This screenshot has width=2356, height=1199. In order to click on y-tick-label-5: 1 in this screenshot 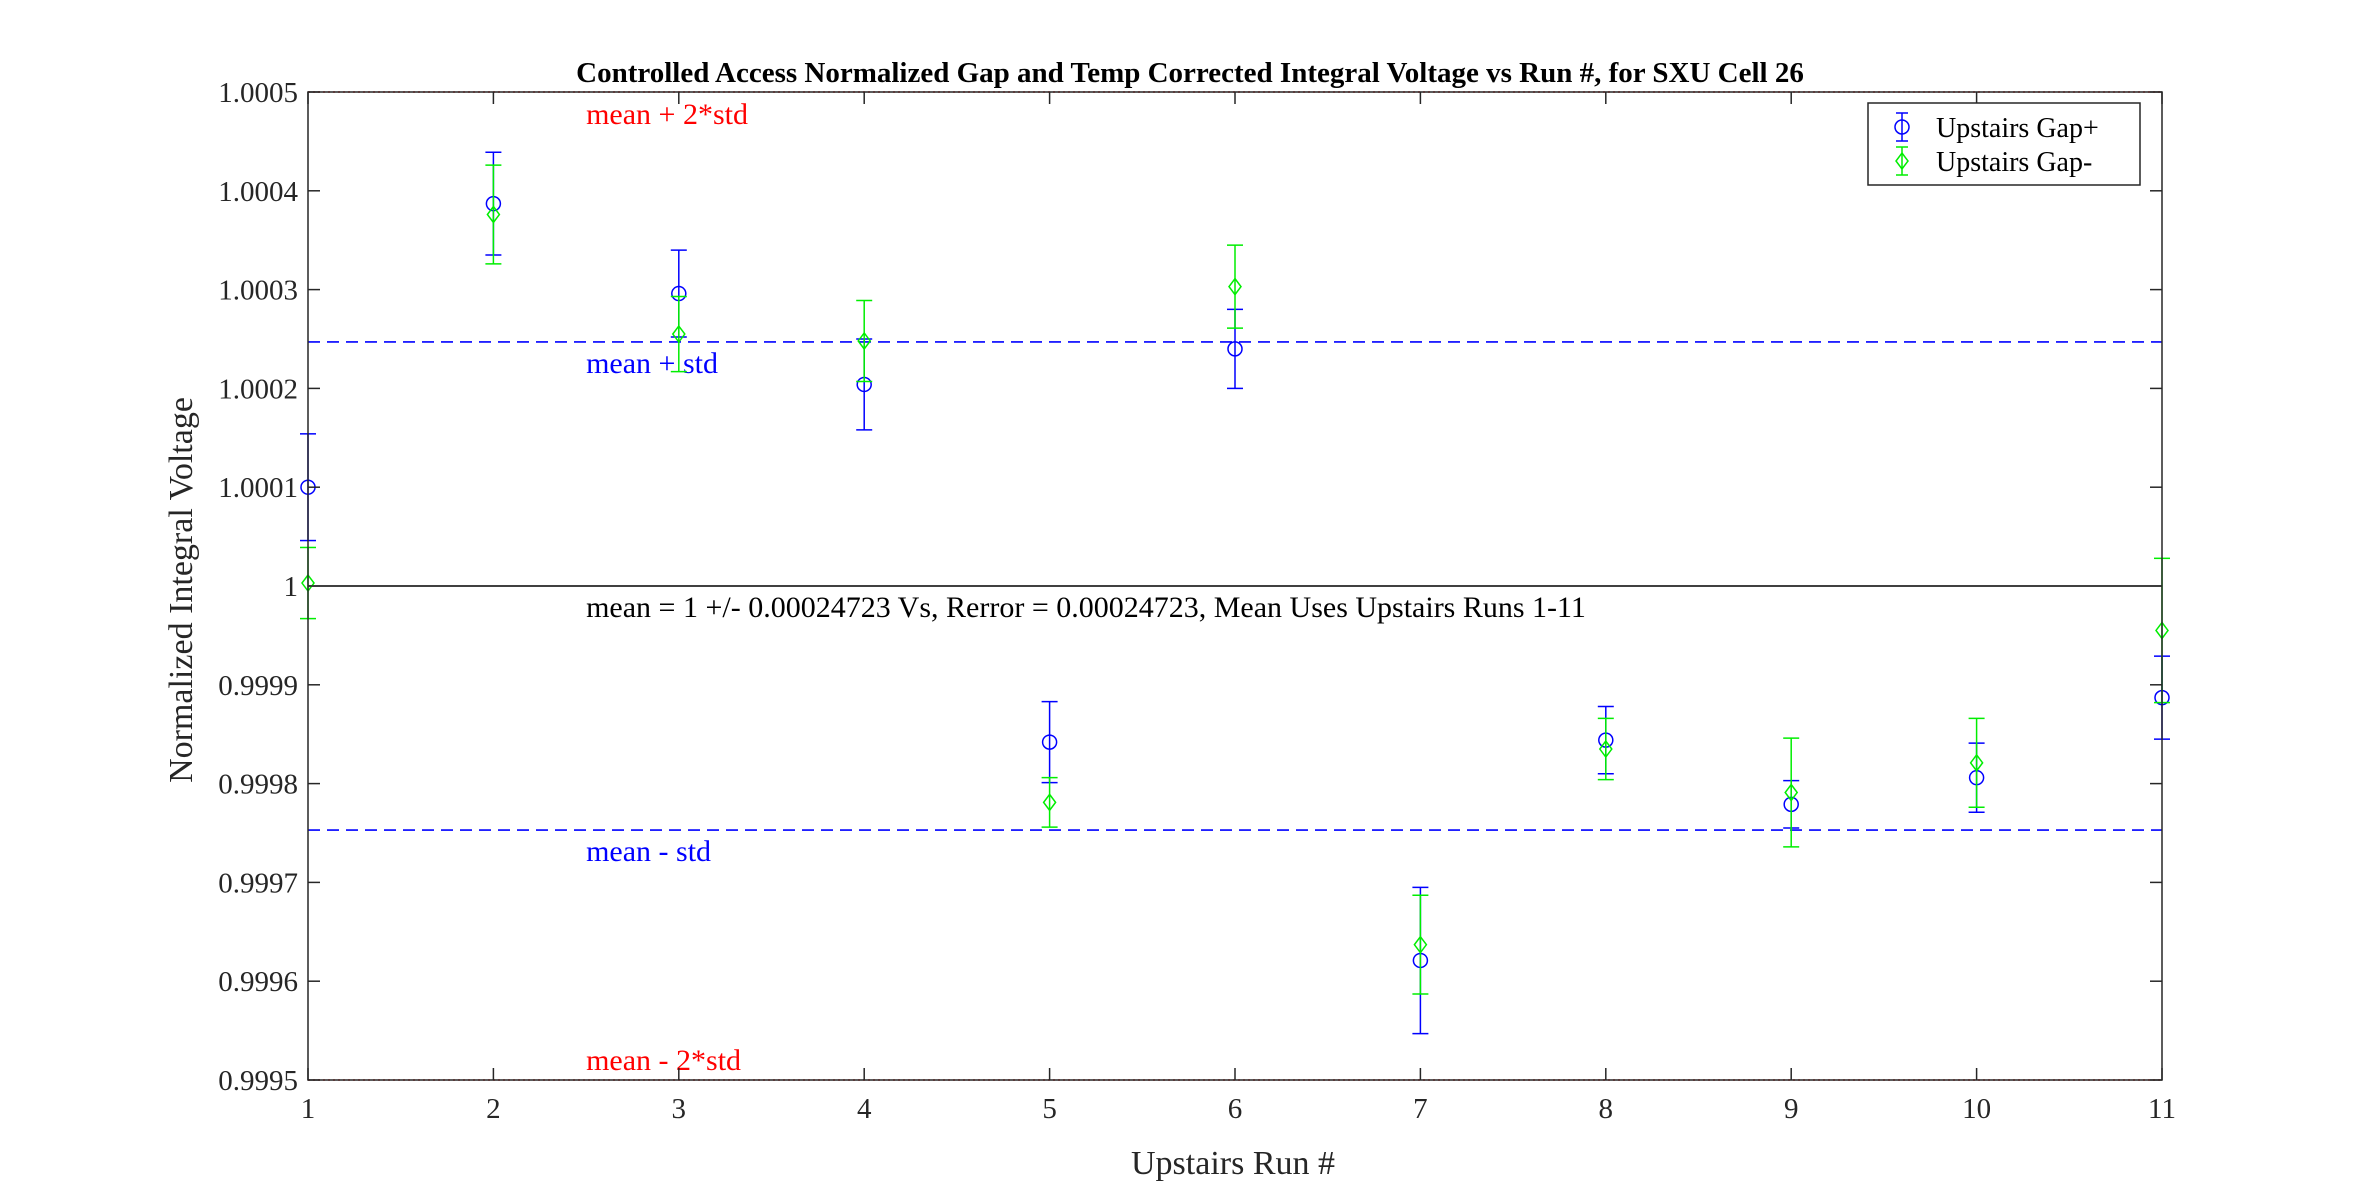, I will do `click(291, 587)`.